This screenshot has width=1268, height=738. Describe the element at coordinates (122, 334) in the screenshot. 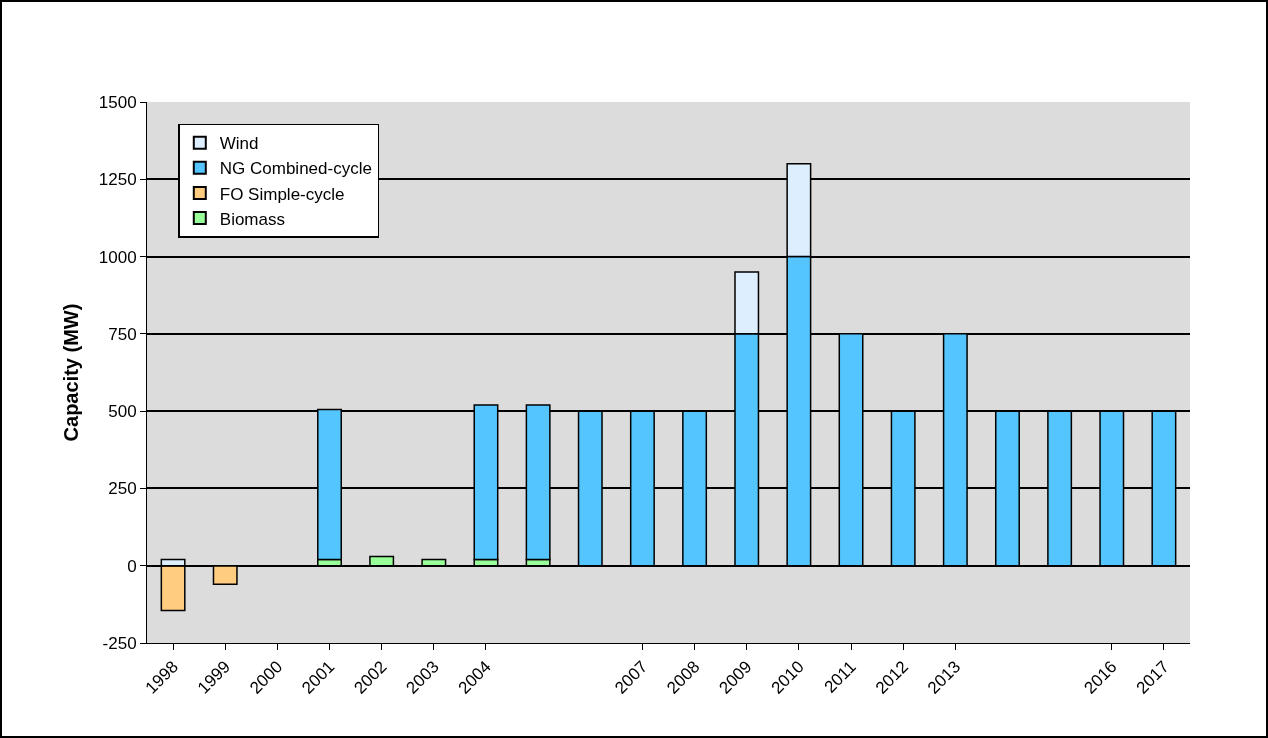

I see `y-tick-label: 750` at that location.